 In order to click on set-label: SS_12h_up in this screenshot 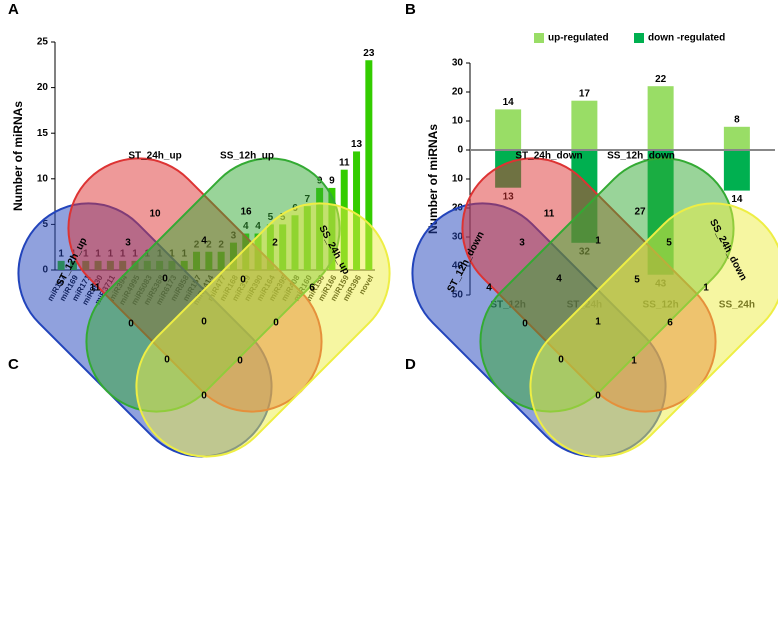, I will do `click(247, 156)`.